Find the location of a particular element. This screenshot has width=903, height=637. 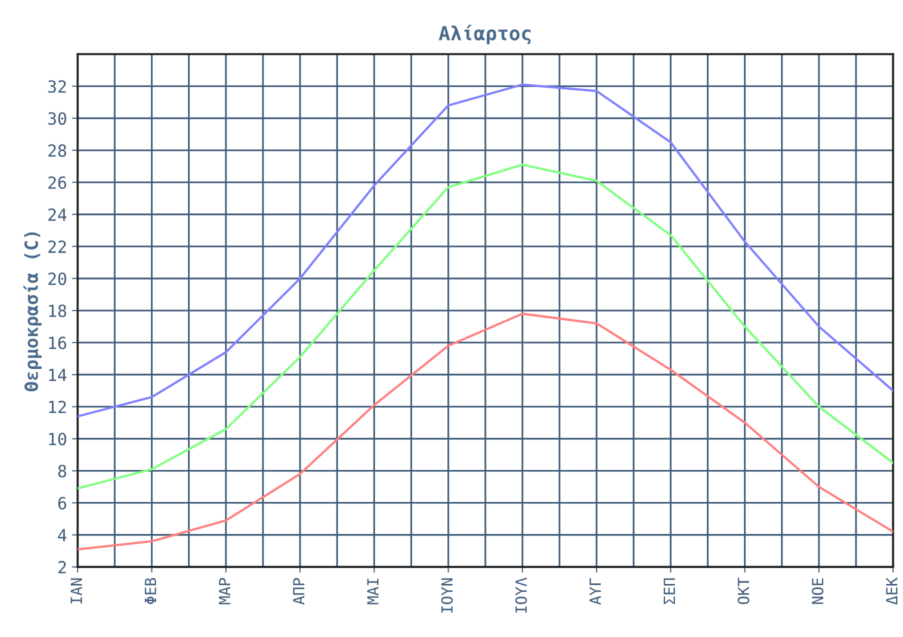

x-tick-label: ΦΕΒ is located at coordinates (150, 591).